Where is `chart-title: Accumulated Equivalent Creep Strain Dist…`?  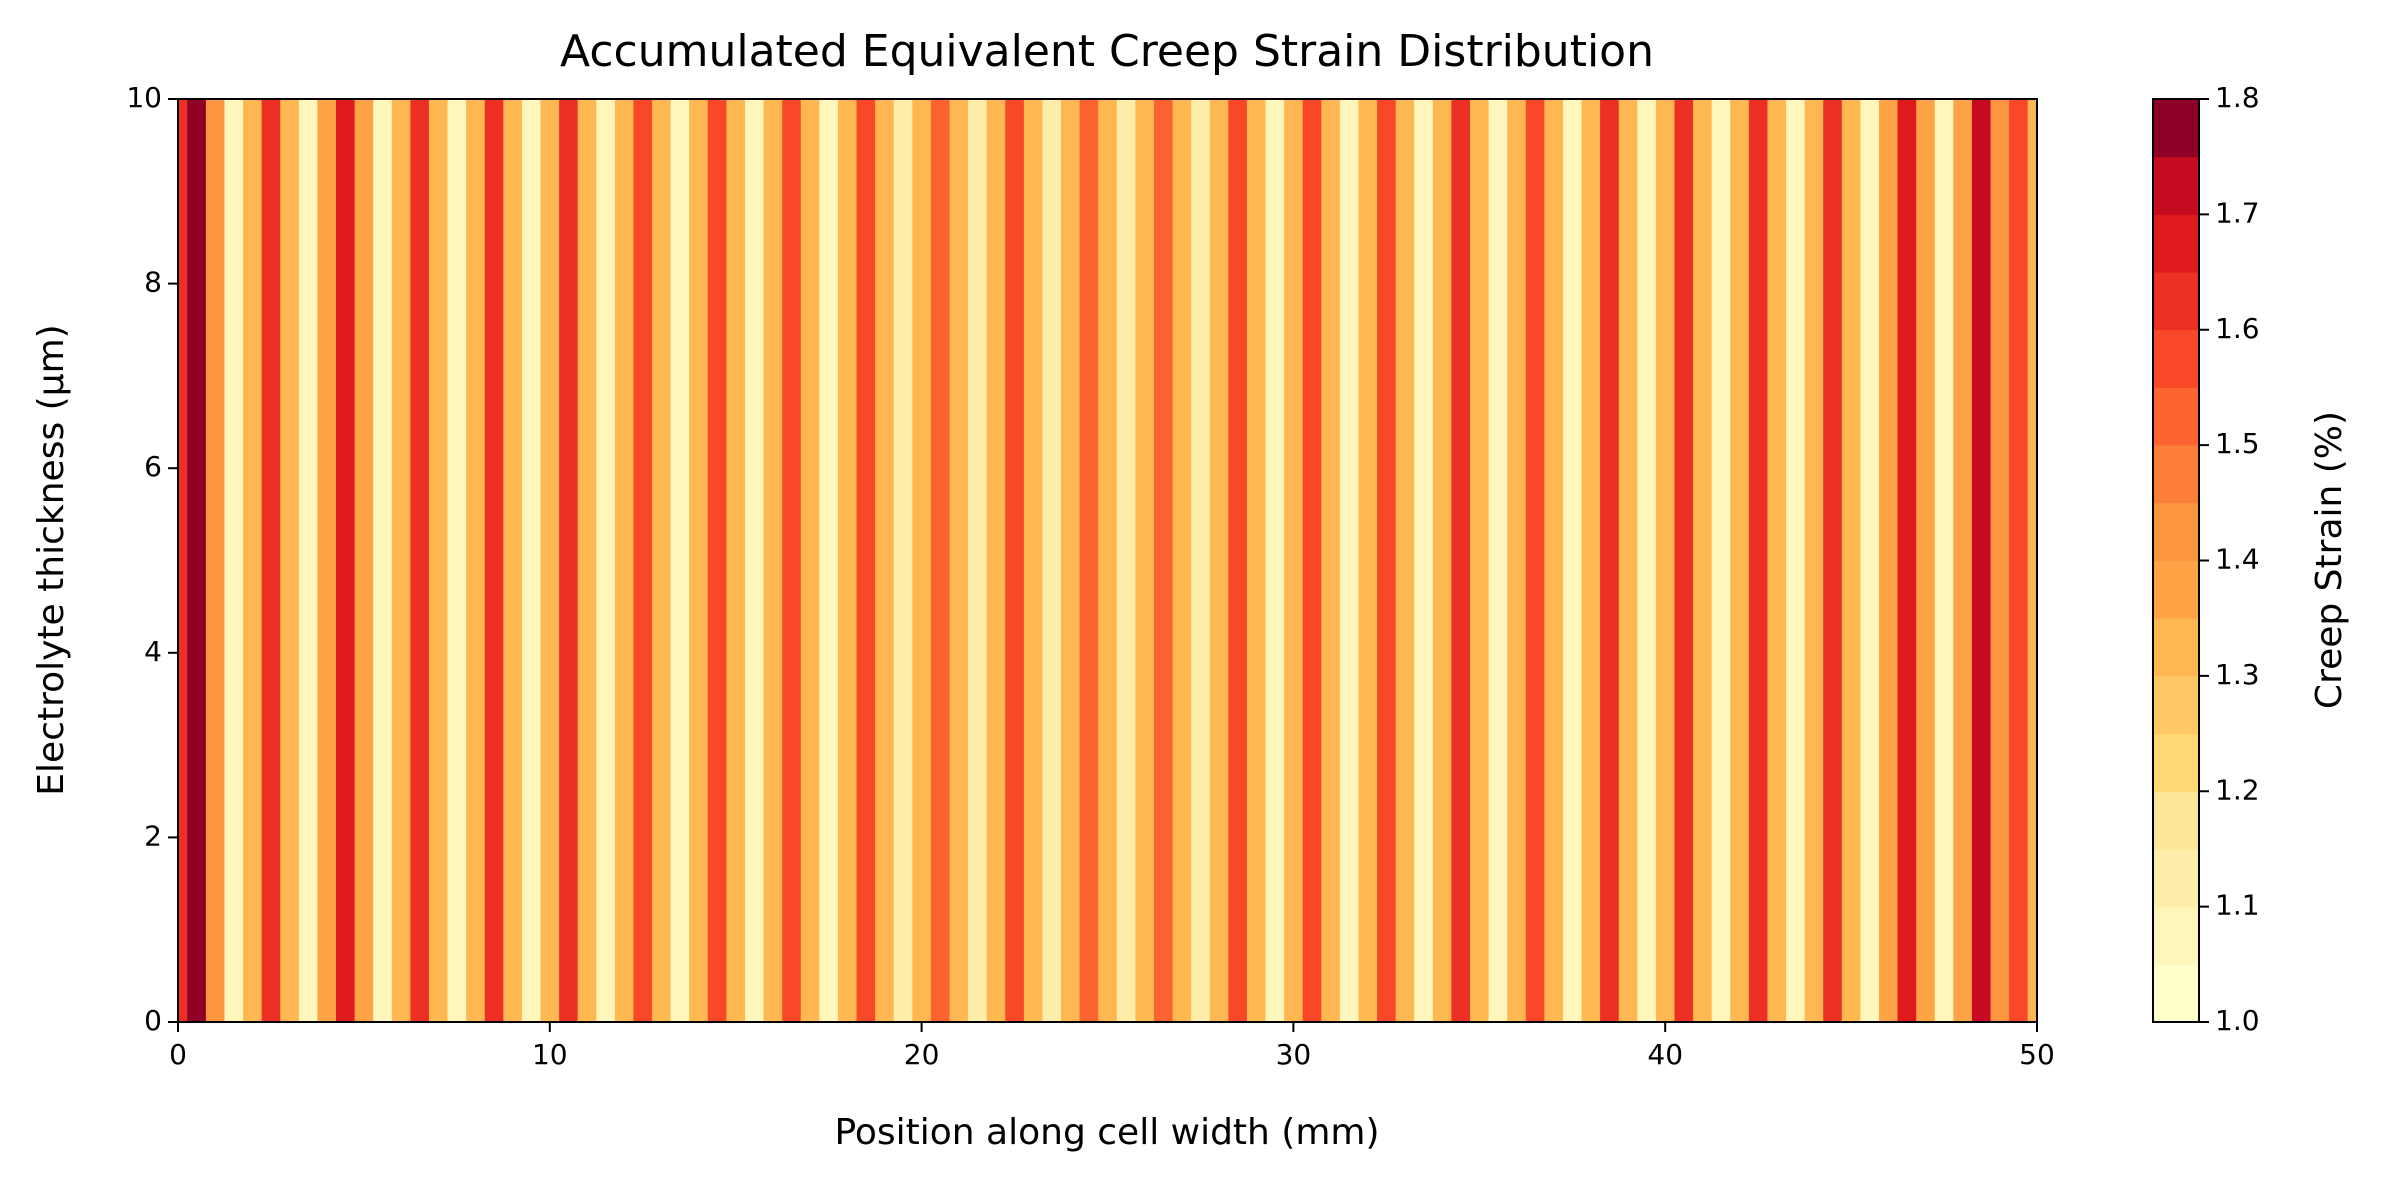 chart-title: Accumulated Equivalent Creep Strain Dist… is located at coordinates (1107, 51).